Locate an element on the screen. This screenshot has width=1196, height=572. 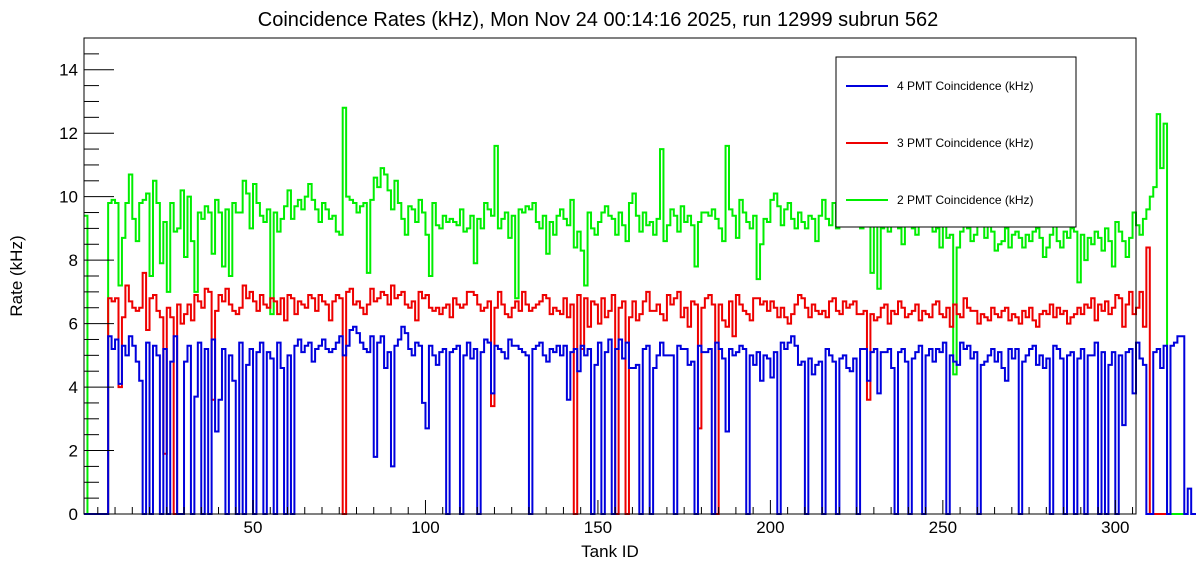
legend-label: 2 PMT Coincidence (kHz) is located at coordinates (965, 200).